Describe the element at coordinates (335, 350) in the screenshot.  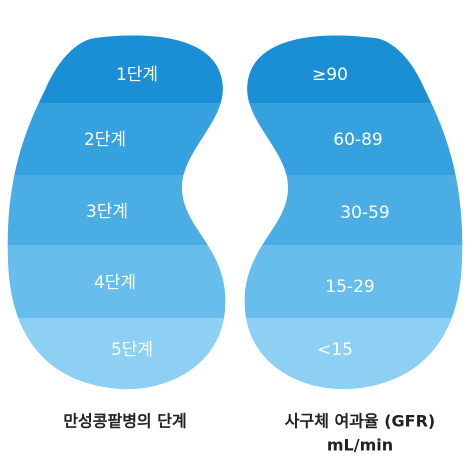
I see `gfr-label: <15` at that location.